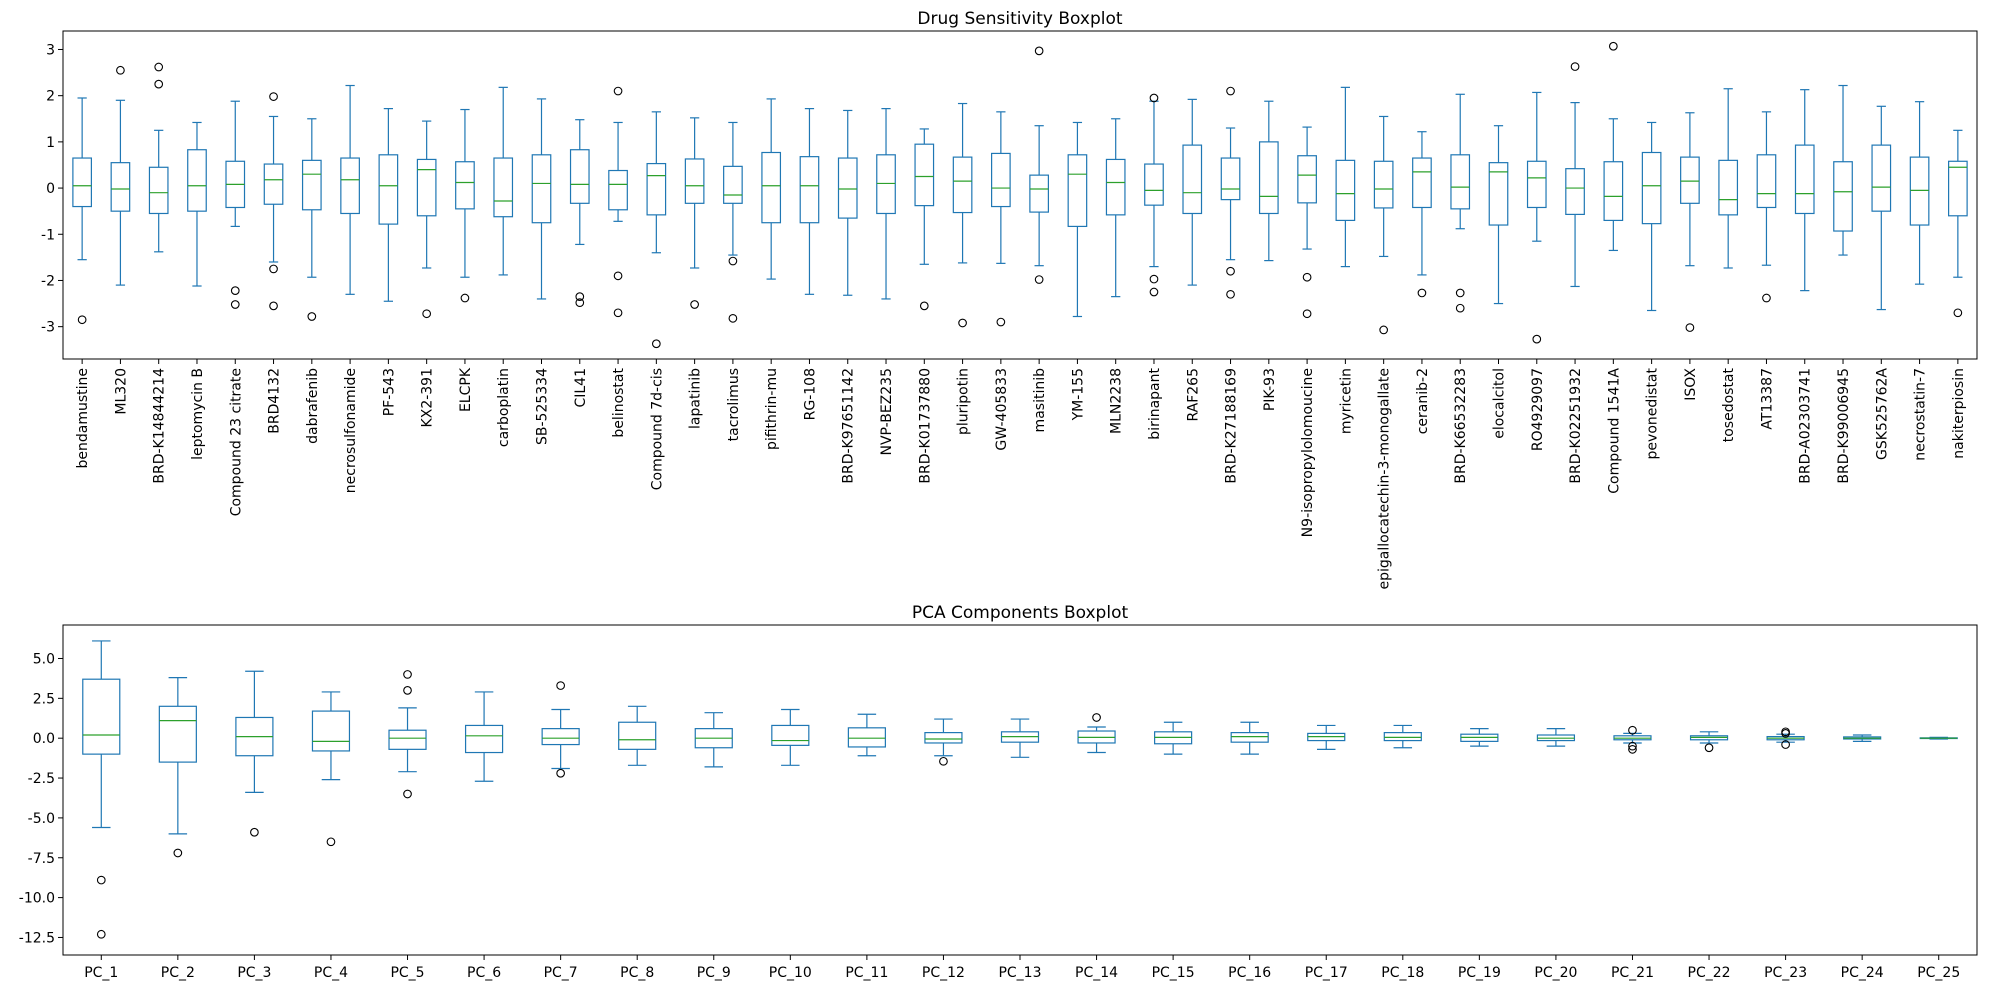 This screenshot has height=989, width=1990. What do you see at coordinates (887, 412) in the screenshot?
I see `x-tick-label: NVP-BEZ235` at bounding box center [887, 412].